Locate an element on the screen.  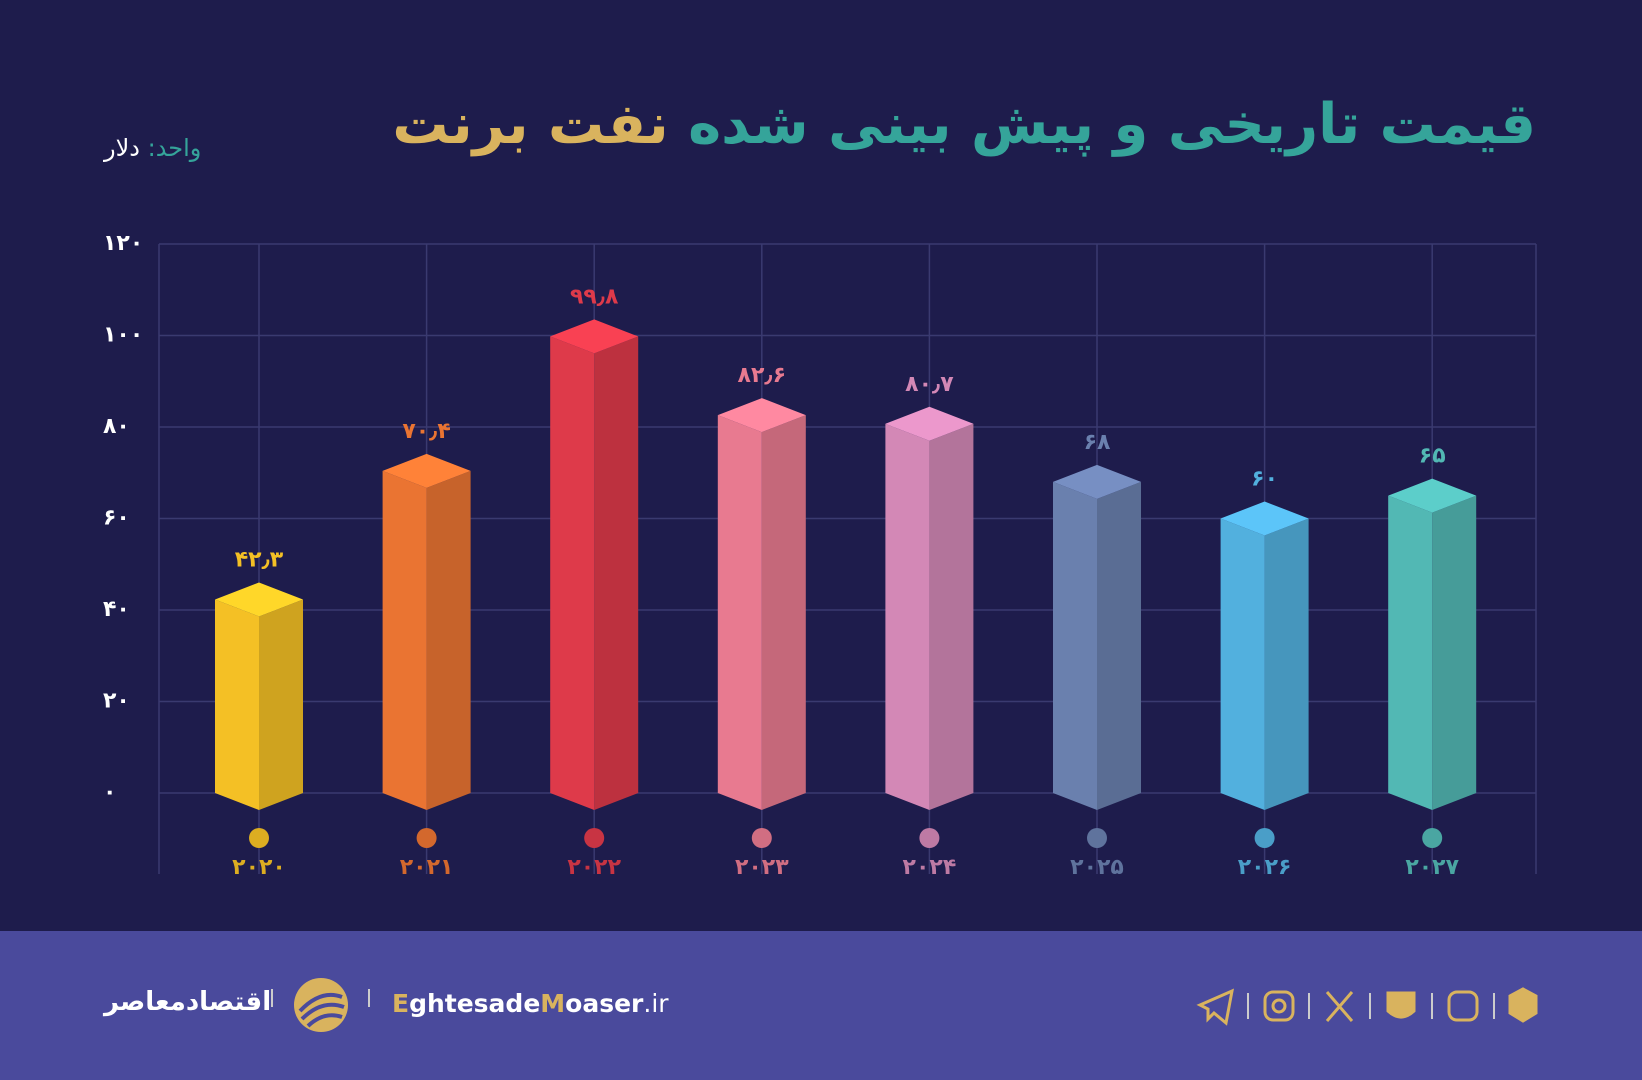
unit-label: واحد: is located at coordinates (174, 148).